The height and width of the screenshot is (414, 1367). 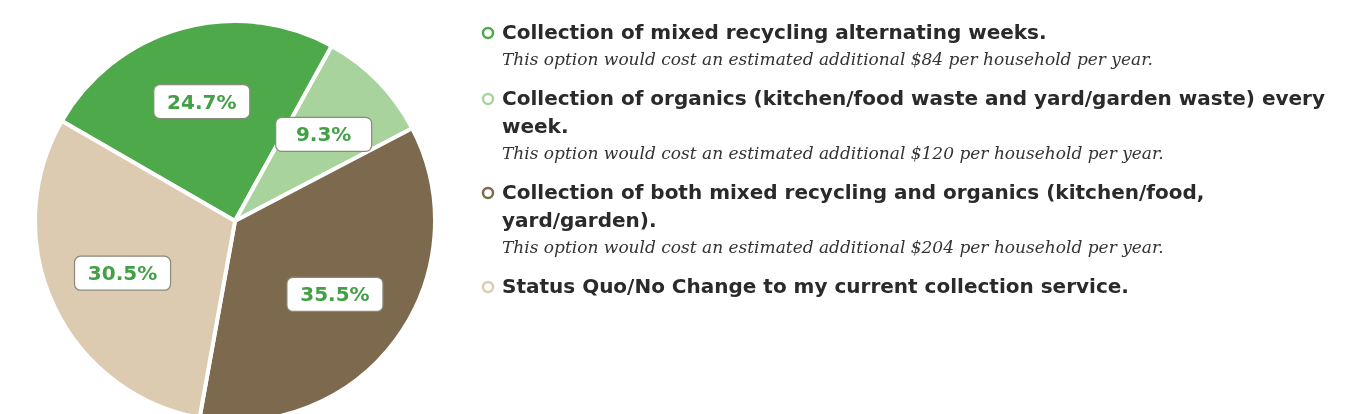 What do you see at coordinates (827, 59) in the screenshot?
I see `text: This option would cost an estimated additional $84 per household per year.` at bounding box center [827, 59].